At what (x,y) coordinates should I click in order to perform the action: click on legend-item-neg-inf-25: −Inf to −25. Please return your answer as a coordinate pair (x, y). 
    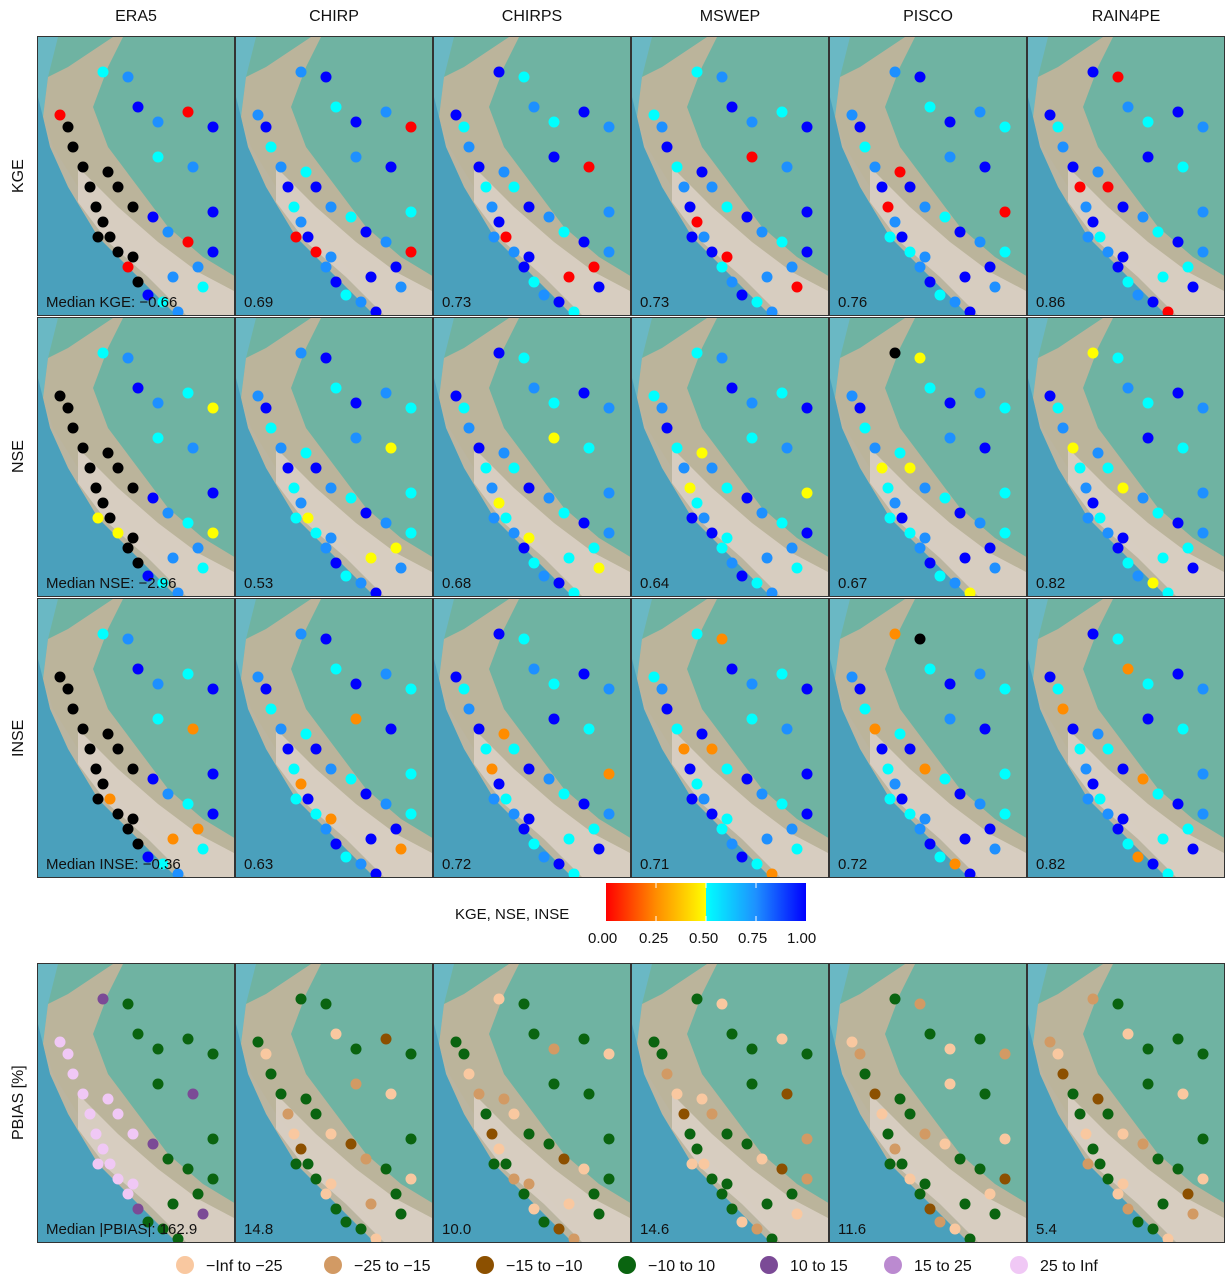
    Looking at the image, I should click on (229, 1266).